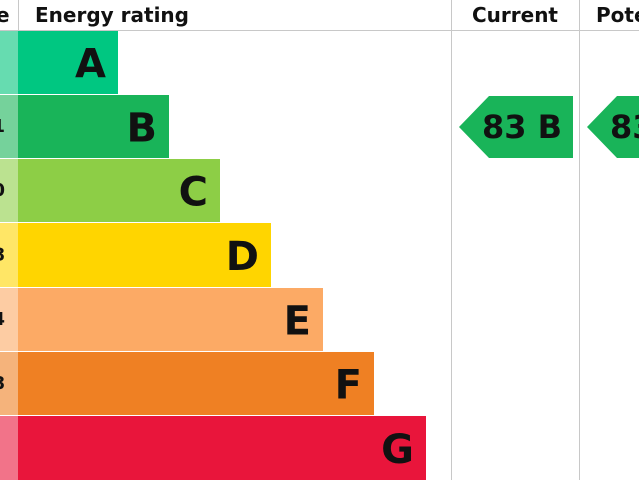 The height and width of the screenshot is (480, 639). Describe the element at coordinates (112, 15) in the screenshot. I see `rating-header: Energy rating` at that location.